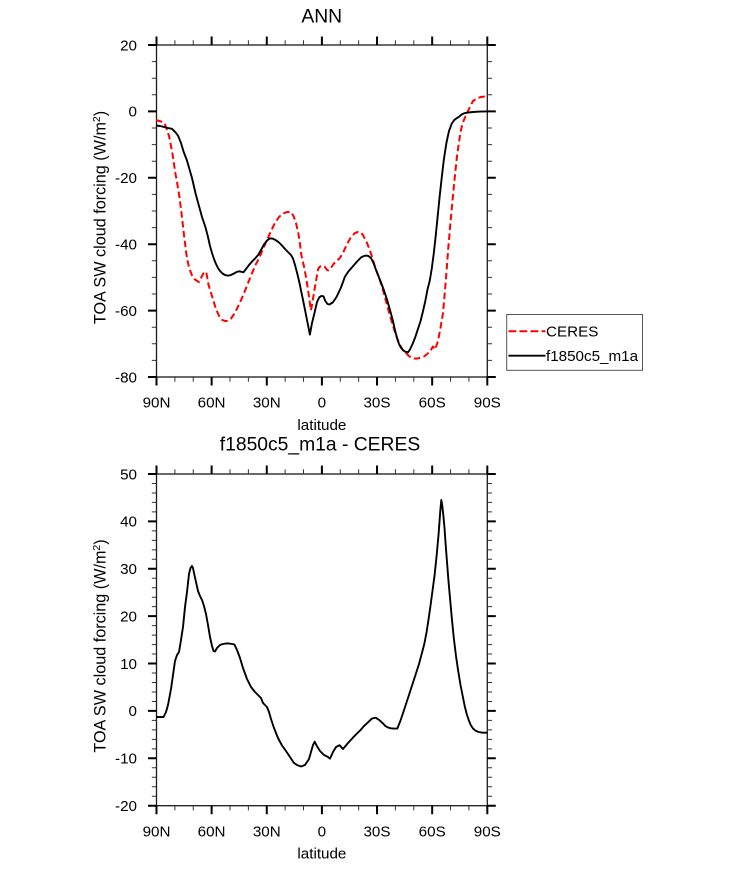 This screenshot has height=869, width=733. What do you see at coordinates (592, 356) in the screenshot?
I see `svg-text: f1850c5_m1a` at bounding box center [592, 356].